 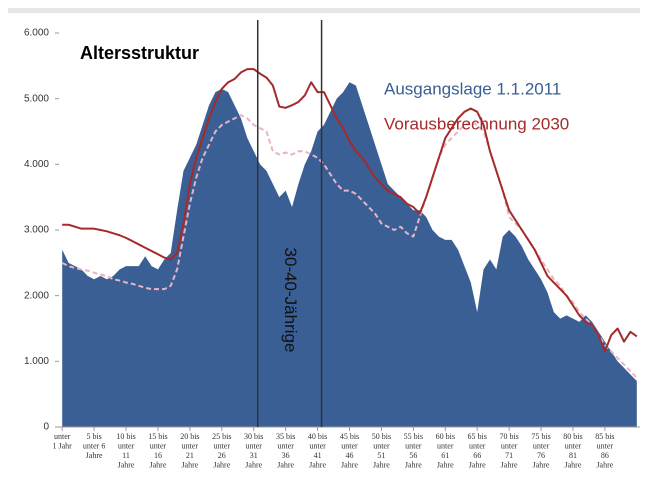 I want to click on x-tick-label-line: 31, so click(x=254, y=455).